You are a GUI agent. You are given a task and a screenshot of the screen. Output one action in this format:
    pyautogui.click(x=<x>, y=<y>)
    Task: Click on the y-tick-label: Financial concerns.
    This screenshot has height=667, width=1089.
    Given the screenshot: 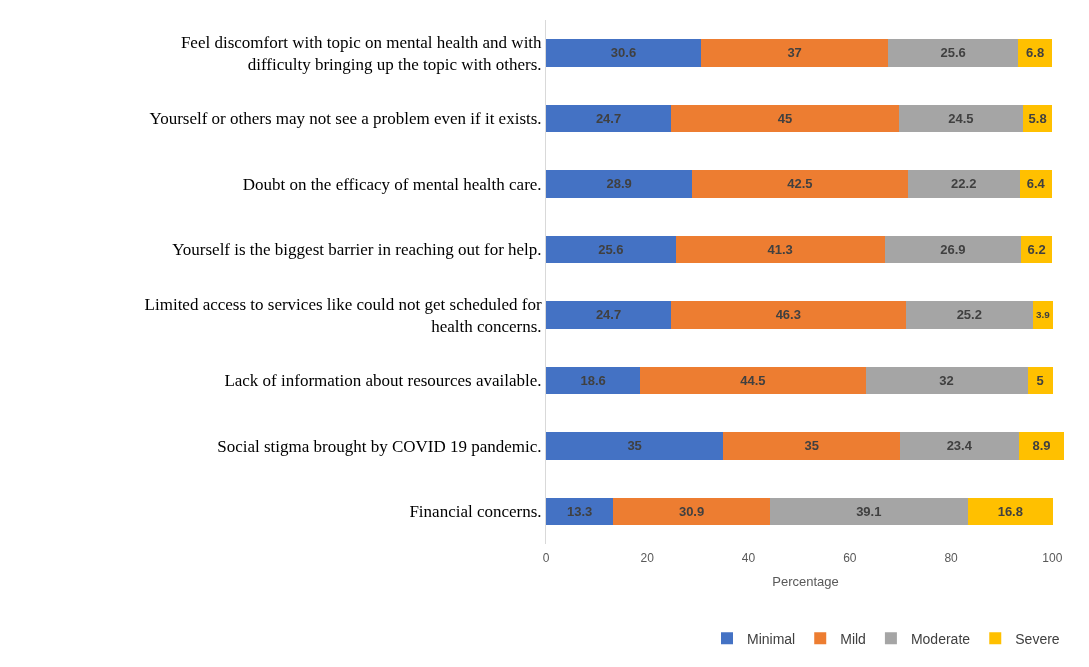 What is the action you would take?
    pyautogui.click(x=475, y=512)
    